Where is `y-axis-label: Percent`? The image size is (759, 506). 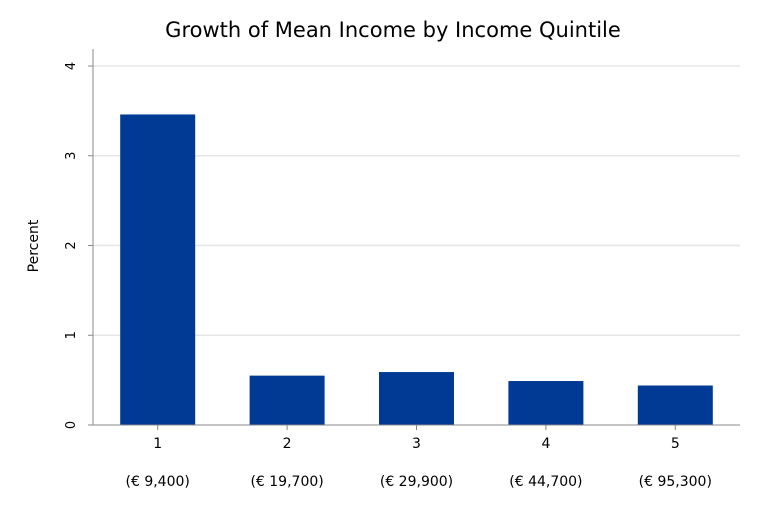 y-axis-label: Percent is located at coordinates (34, 245).